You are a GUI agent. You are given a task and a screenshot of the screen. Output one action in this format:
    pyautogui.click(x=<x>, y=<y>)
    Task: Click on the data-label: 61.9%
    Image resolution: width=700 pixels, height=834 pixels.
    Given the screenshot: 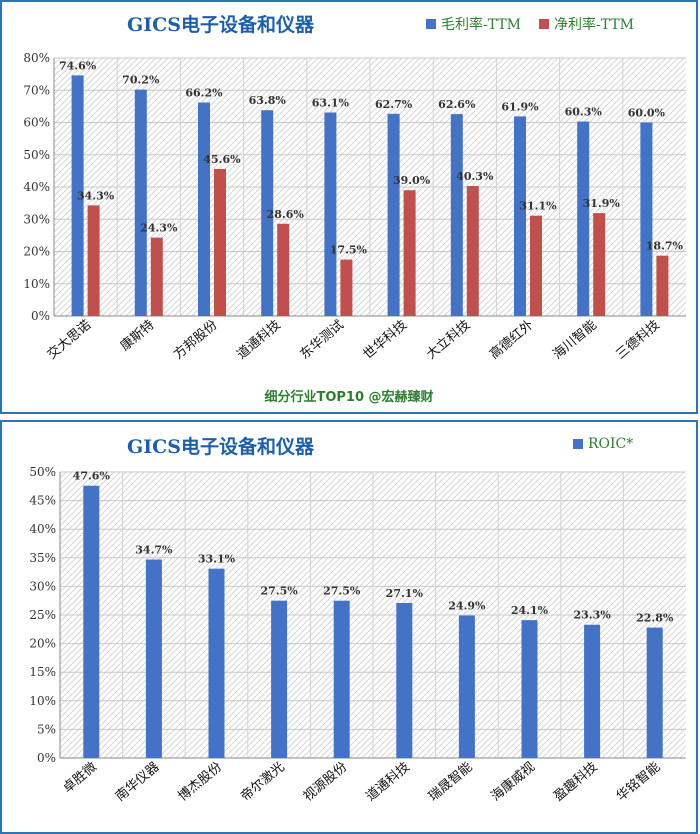 What is the action you would take?
    pyautogui.click(x=520, y=106)
    